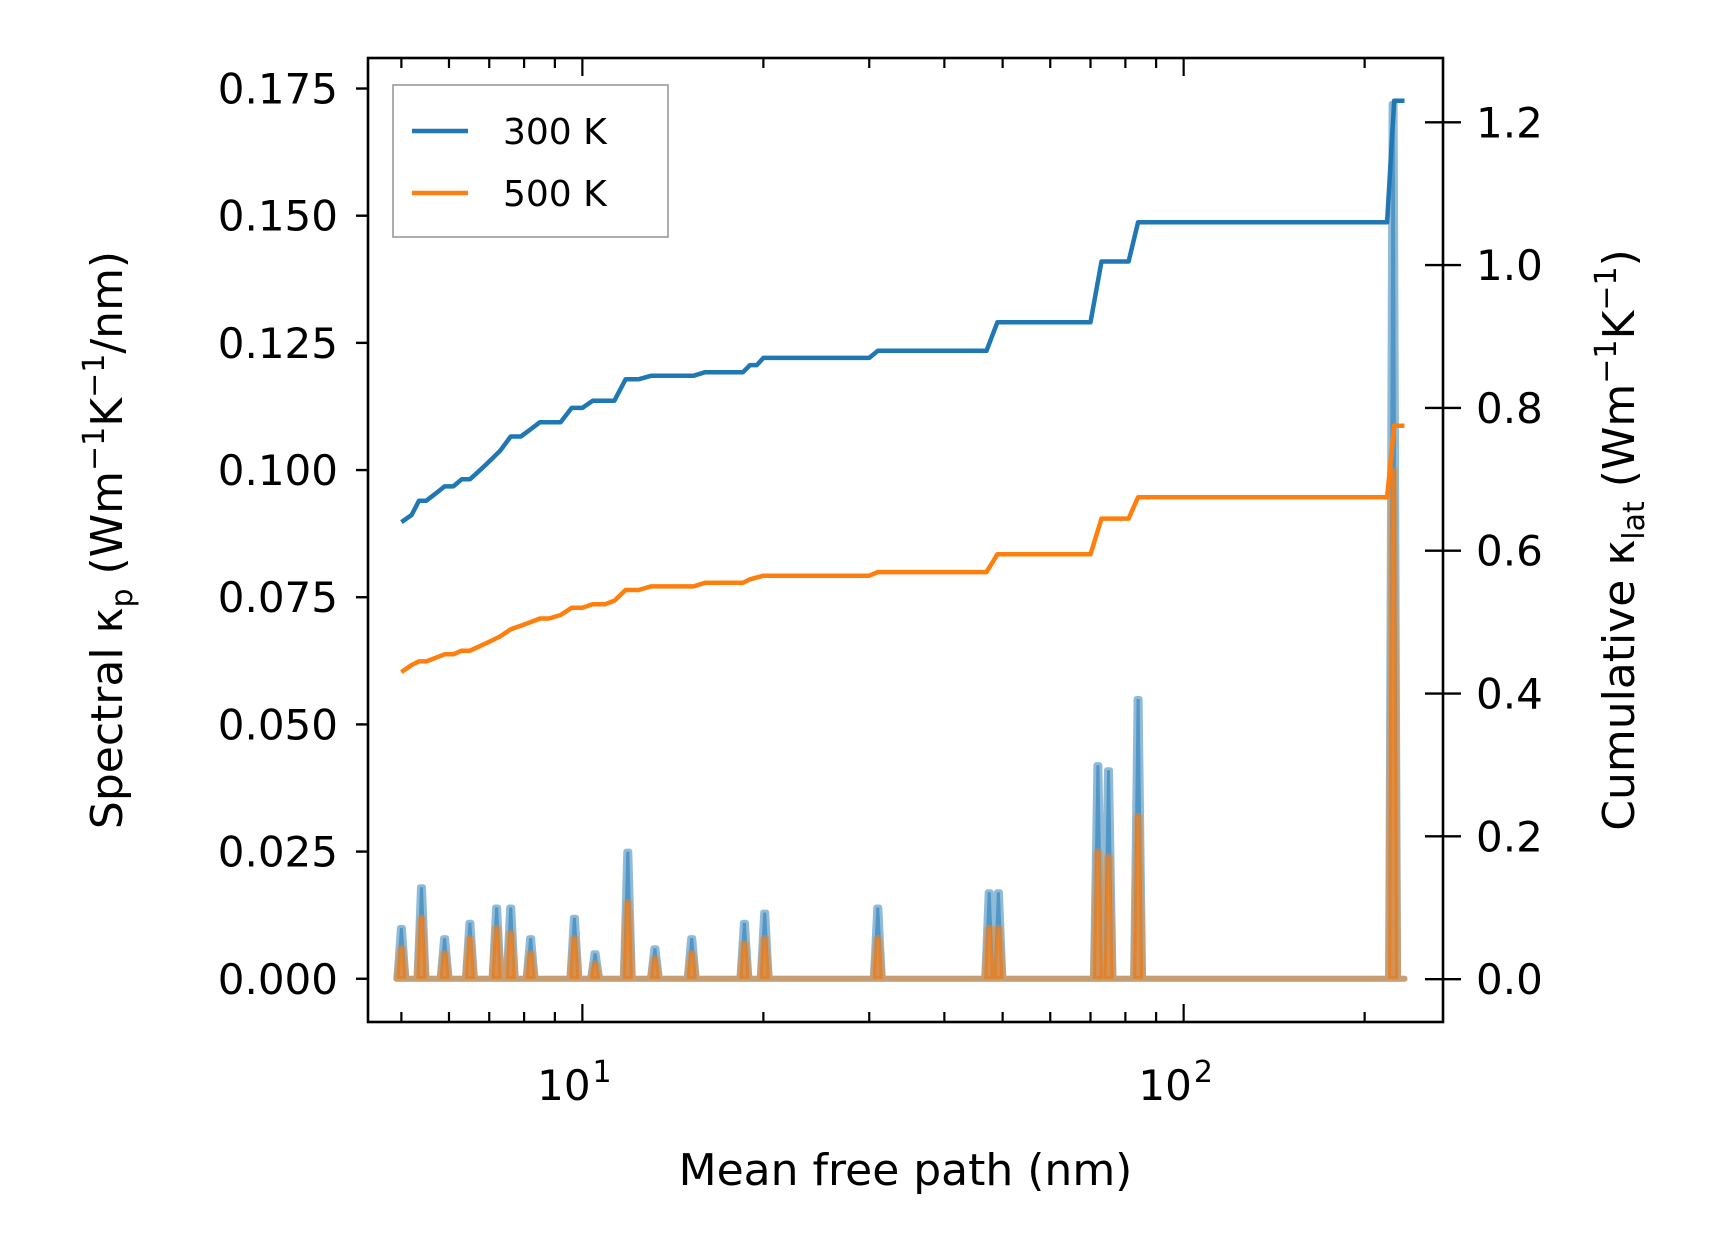  I want to click on left-tick-label: 0.100, so click(278, 470).